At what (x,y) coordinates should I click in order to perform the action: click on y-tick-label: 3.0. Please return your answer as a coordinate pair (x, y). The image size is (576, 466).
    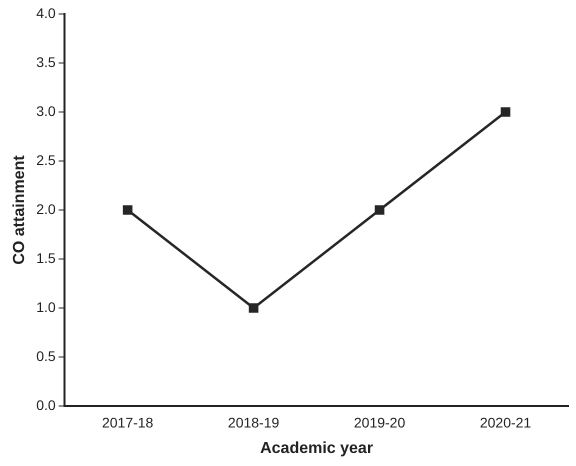
    Looking at the image, I should click on (46, 110).